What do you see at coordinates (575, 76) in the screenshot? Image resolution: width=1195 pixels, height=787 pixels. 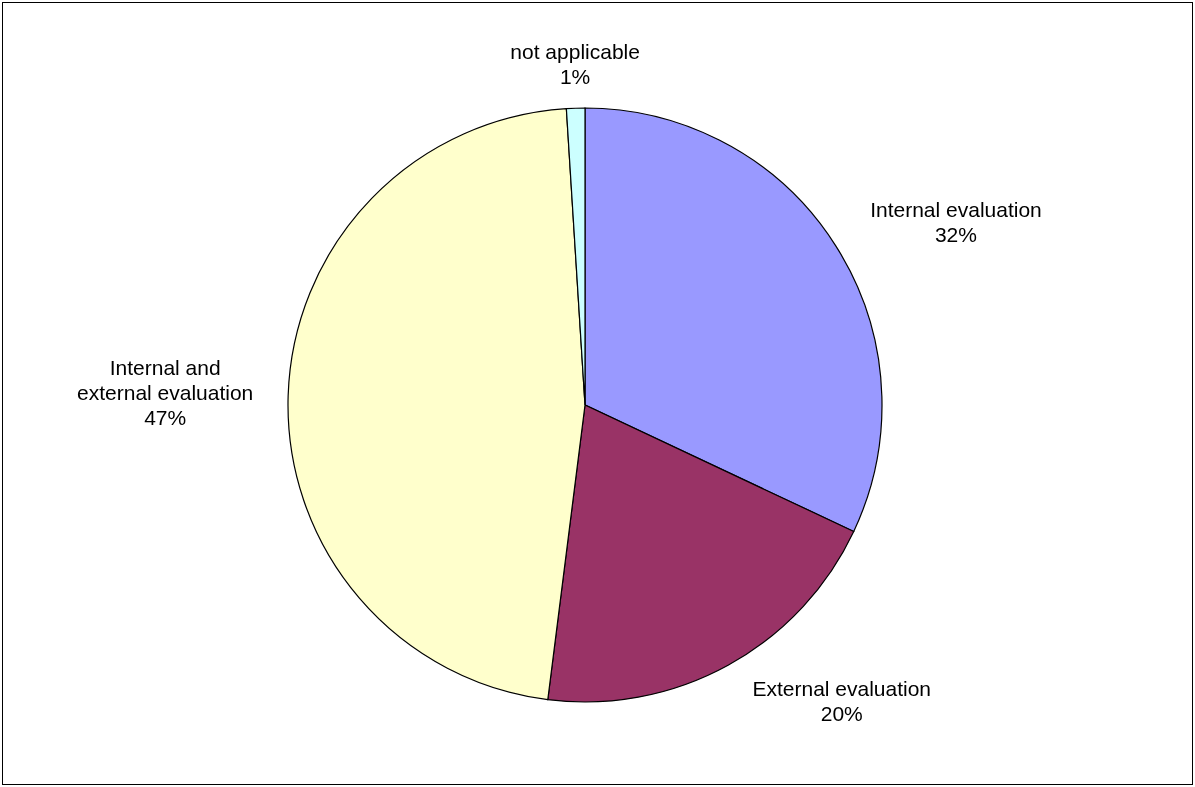 I see `data-label: 1%` at bounding box center [575, 76].